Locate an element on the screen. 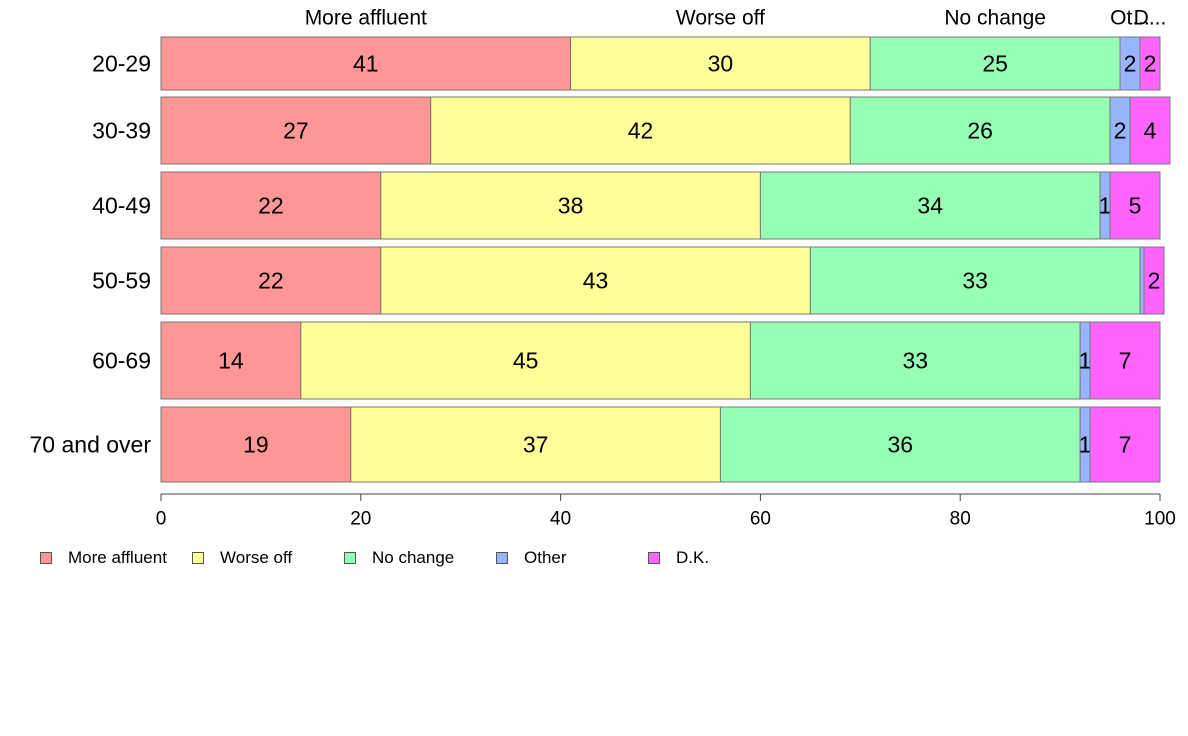  data-label: 30 is located at coordinates (721, 64).